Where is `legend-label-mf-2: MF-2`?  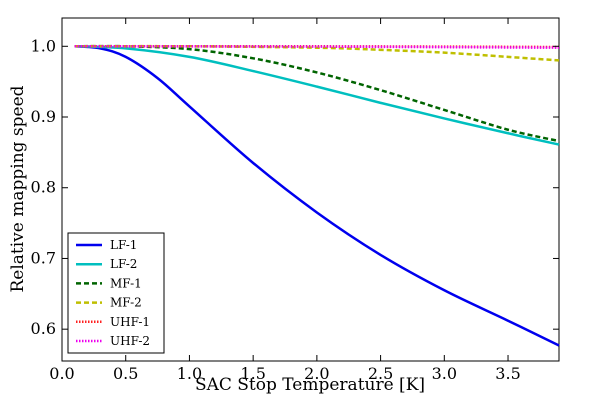
legend-label-mf-2: MF-2 is located at coordinates (126, 303).